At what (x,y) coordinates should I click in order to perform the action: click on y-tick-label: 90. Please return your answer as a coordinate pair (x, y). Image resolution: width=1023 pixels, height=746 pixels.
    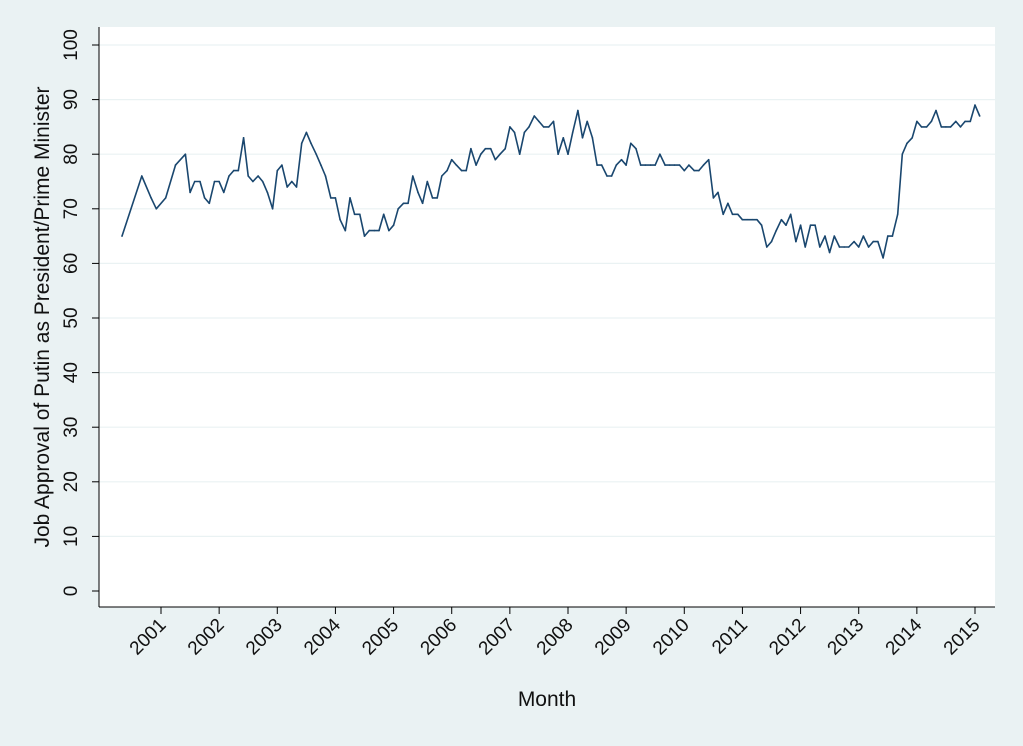
    Looking at the image, I should click on (71, 99).